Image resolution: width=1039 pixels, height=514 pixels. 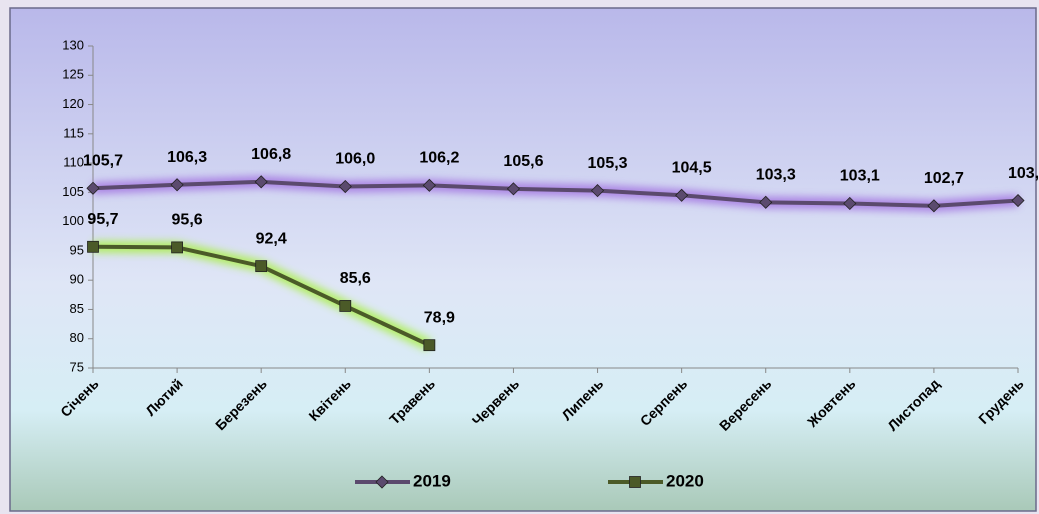 What do you see at coordinates (432, 480) in the screenshot?
I see `legend-label: 2019` at bounding box center [432, 480].